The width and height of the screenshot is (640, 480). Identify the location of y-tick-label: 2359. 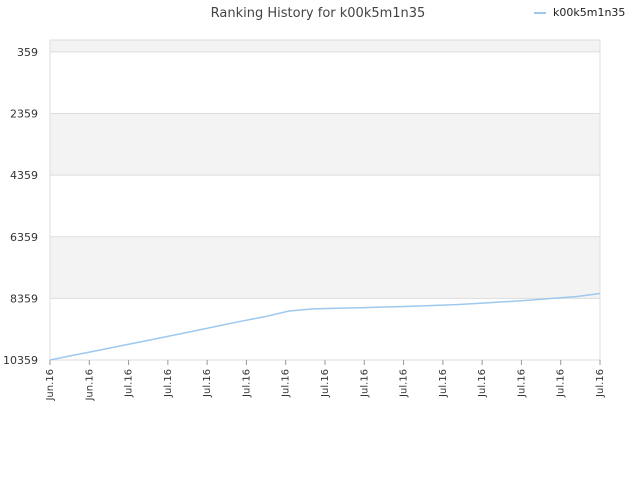
(24, 114).